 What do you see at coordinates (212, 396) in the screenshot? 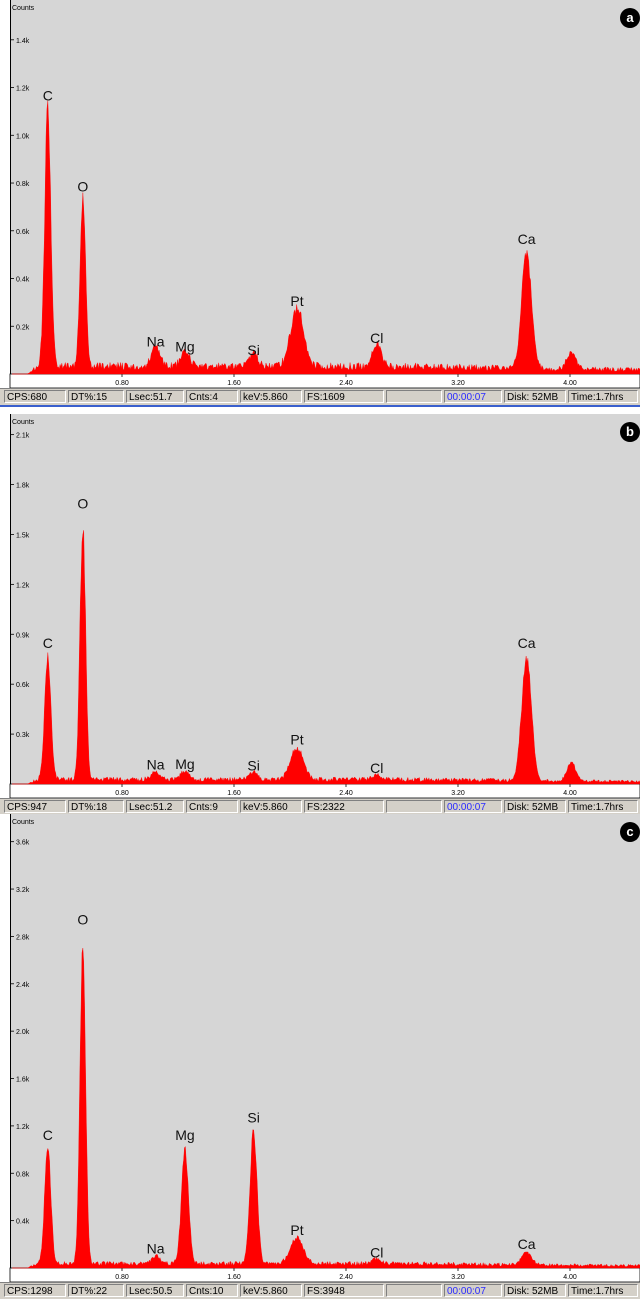
I see `status-cnts: Cnts:4` at bounding box center [212, 396].